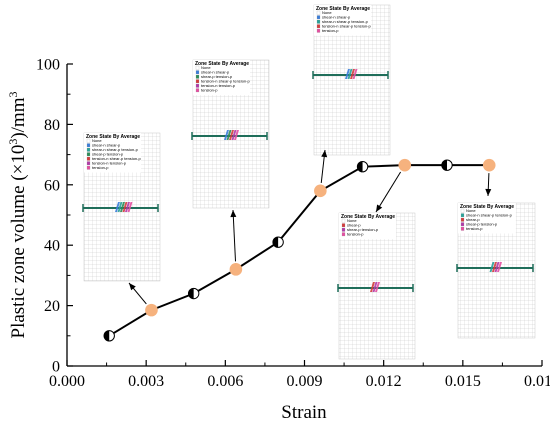  Describe the element at coordinates (18, 242) in the screenshot. I see `y-axis-title-main: Plastic zone volume (×10` at that location.